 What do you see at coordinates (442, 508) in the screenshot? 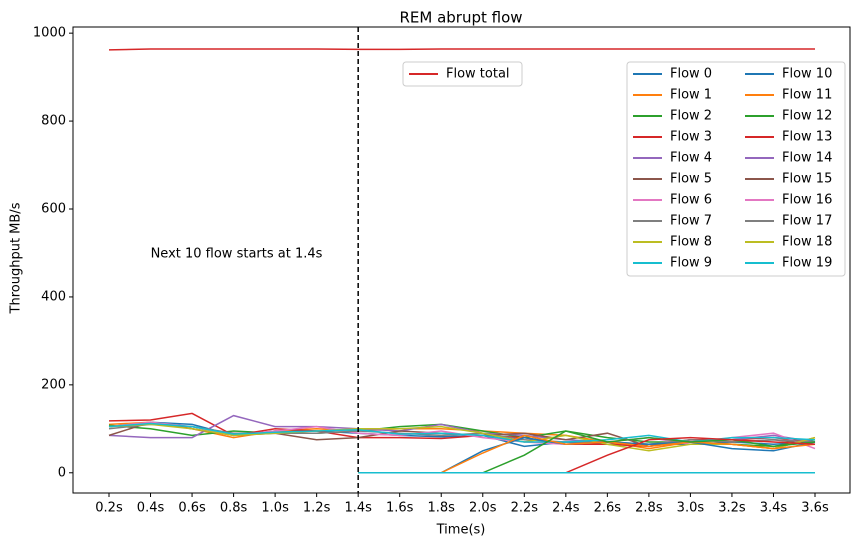
I see `x-tick-label: 1.8s` at bounding box center [442, 508].